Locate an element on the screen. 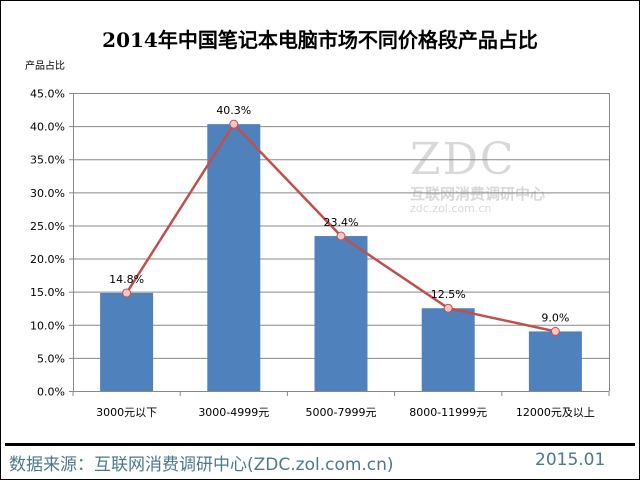 This screenshot has width=640, height=480. x-tick-label: 12000元及以上 is located at coordinates (555, 412).